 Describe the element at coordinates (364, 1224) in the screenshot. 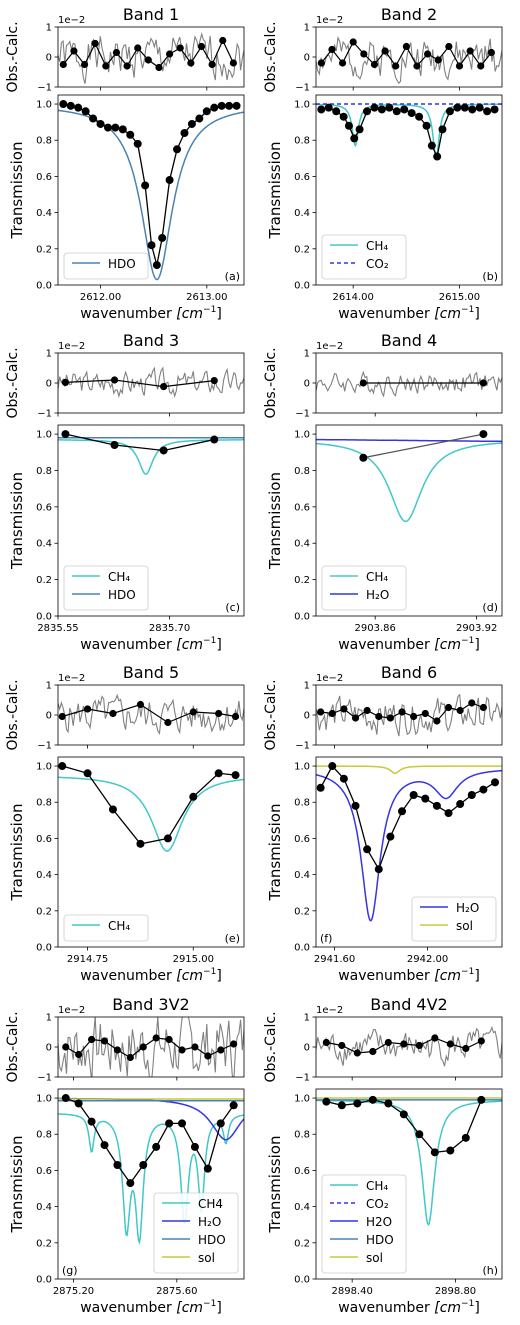

I see `legend: CH₄ CO₂ H2O HDO sol` at that location.